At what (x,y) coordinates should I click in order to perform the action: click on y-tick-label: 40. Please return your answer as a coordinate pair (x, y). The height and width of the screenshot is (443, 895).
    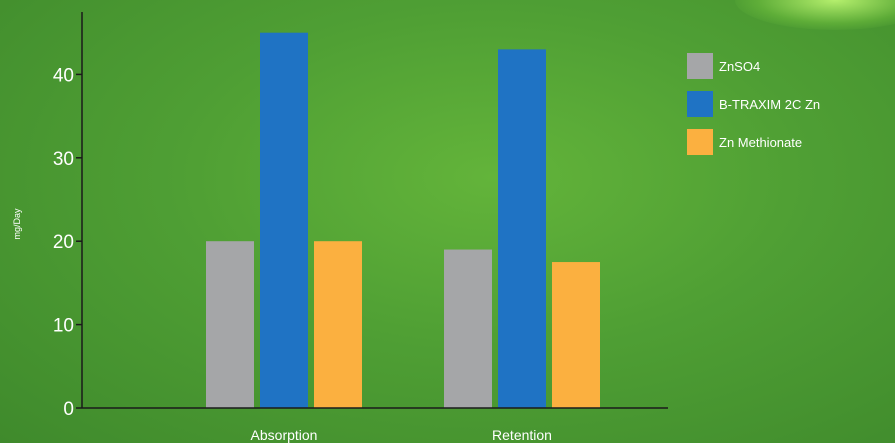
    Looking at the image, I should click on (63, 75).